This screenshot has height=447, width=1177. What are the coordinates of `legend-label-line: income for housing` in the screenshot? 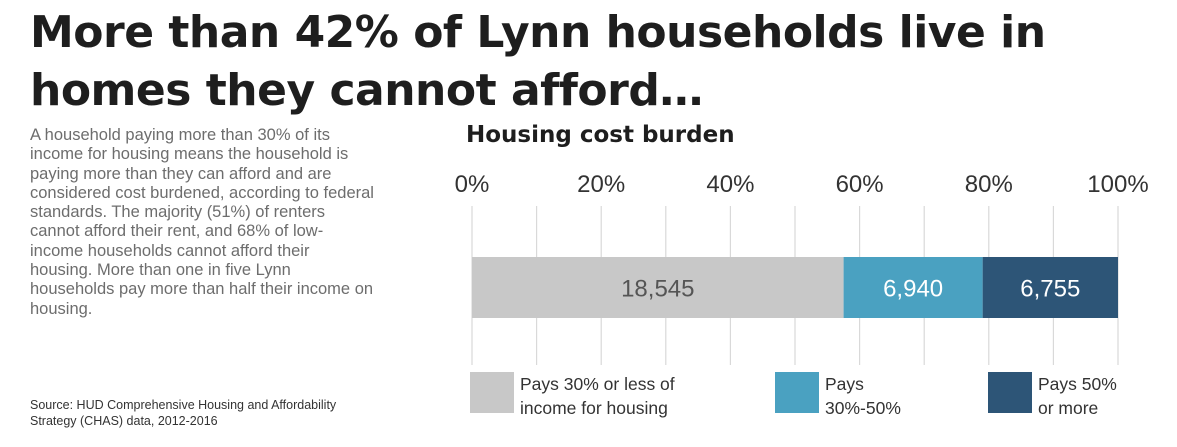 It's located at (594, 408).